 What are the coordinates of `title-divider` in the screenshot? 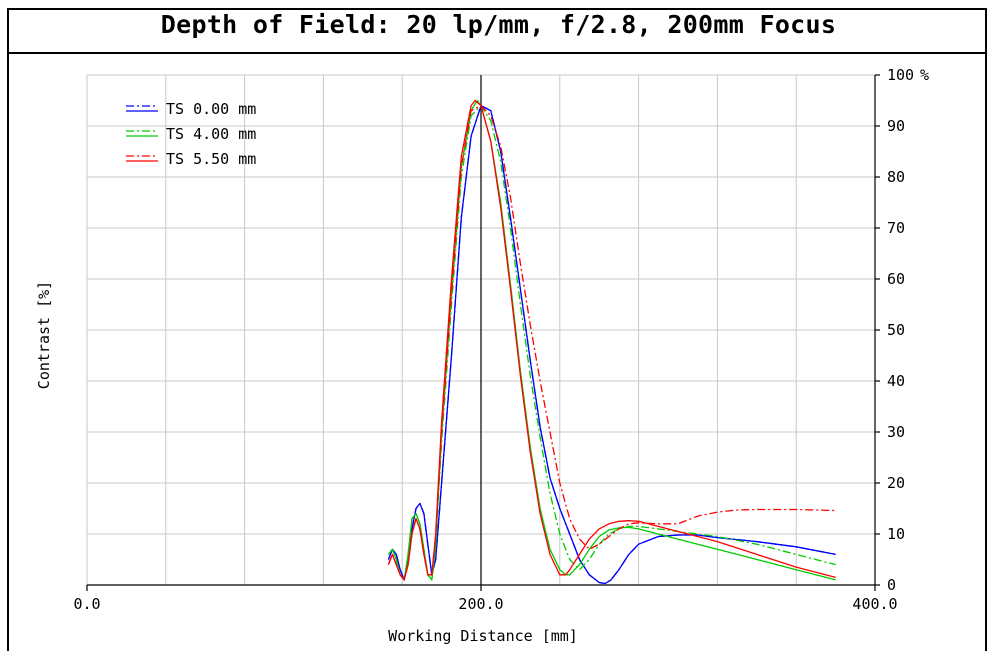 It's located at (497, 53).